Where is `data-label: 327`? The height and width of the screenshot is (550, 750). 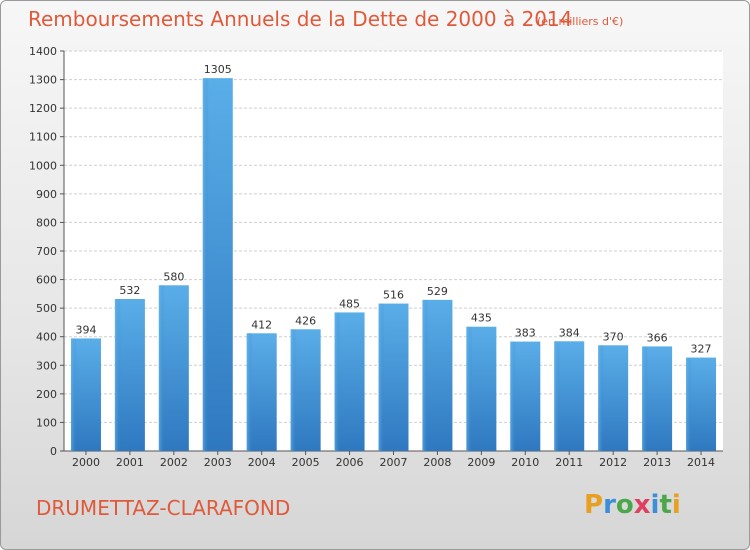
data-label: 327 is located at coordinates (701, 349).